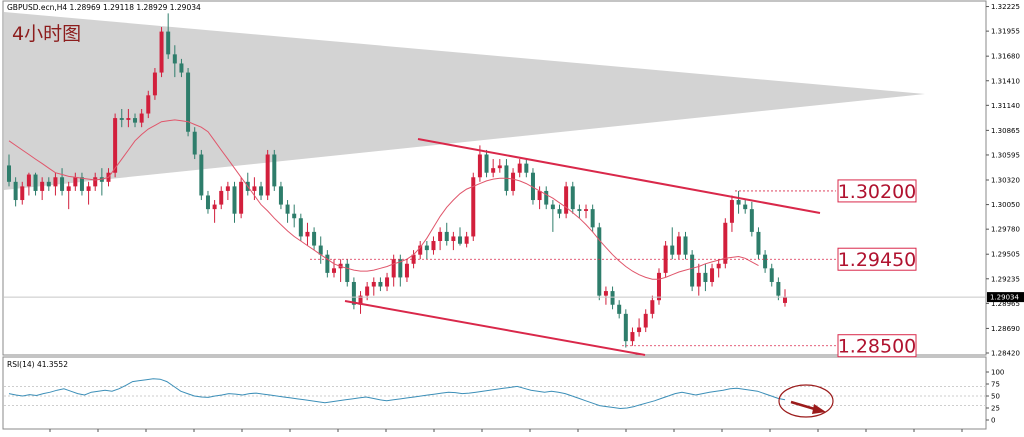 Image resolution: width=1024 pixels, height=437 pixels. Describe the element at coordinates (1005, 205) in the screenshot. I see `price-tick-label: 1.30050` at that location.